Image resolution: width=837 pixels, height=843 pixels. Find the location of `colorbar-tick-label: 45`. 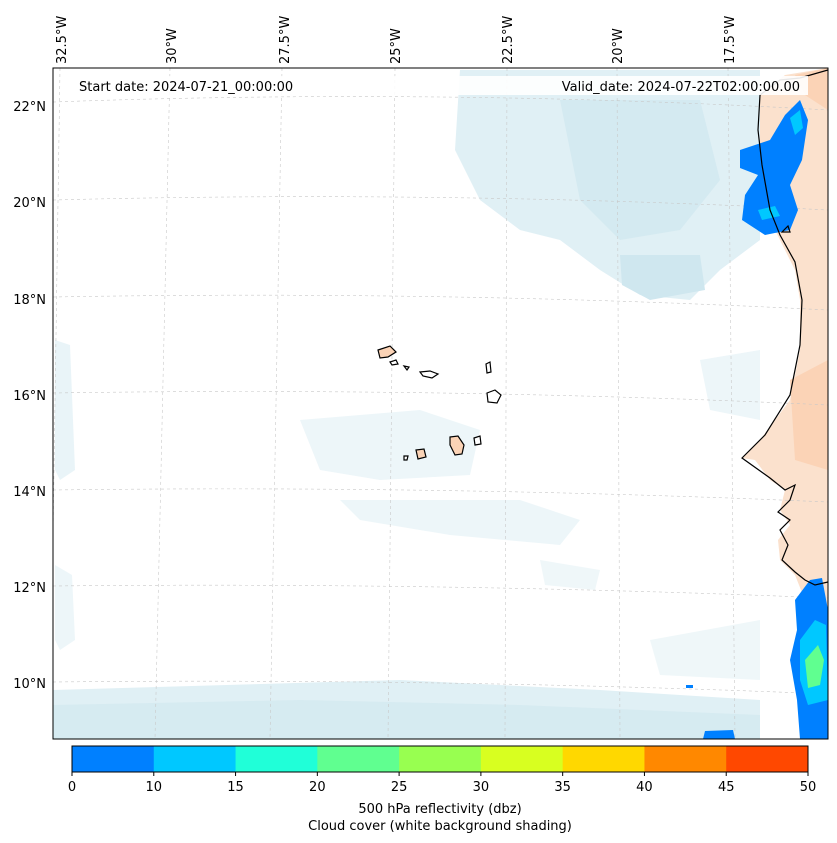

colorbar-tick-label: 45 is located at coordinates (726, 787).